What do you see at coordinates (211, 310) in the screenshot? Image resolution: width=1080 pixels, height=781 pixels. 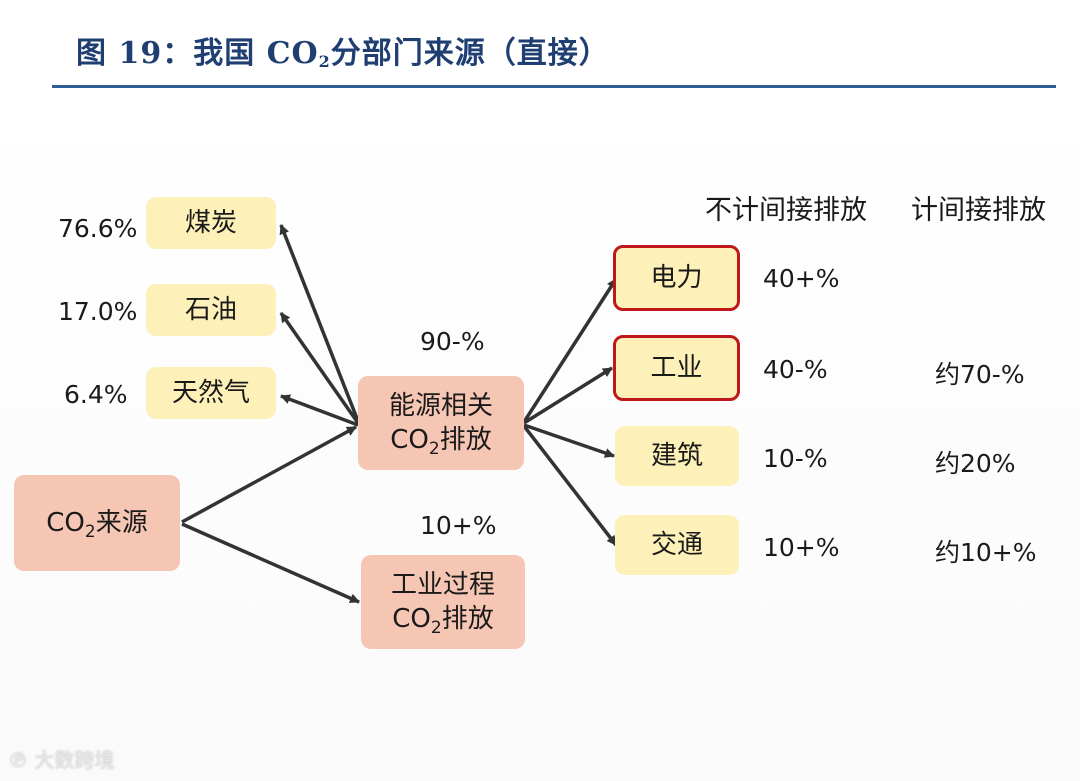 I see `oil-box: 石油` at bounding box center [211, 310].